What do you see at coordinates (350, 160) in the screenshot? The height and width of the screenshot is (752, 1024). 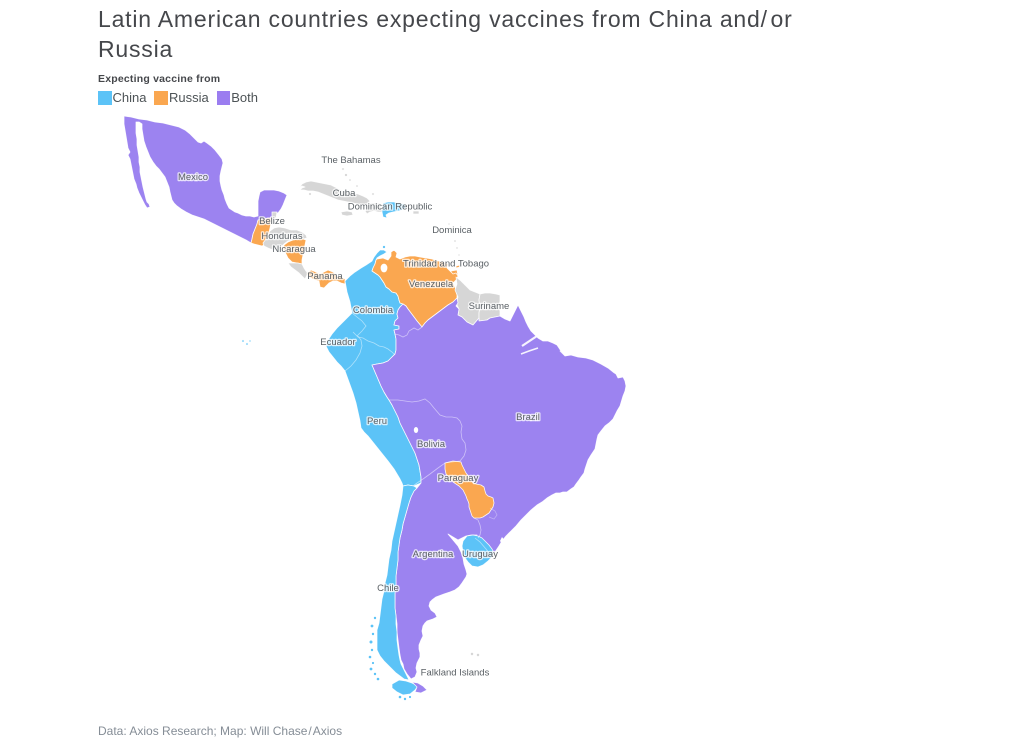 I see `svg-text: The Bahamas` at bounding box center [350, 160].